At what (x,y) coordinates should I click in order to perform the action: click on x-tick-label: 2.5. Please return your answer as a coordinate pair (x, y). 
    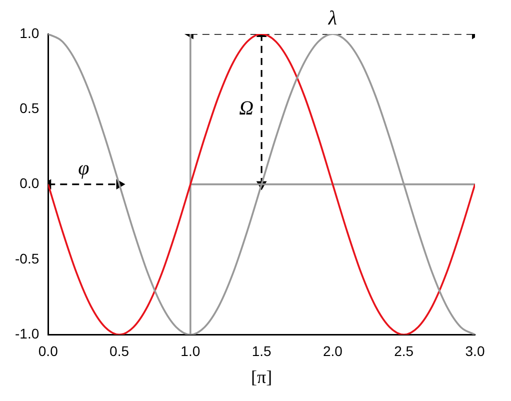
    Looking at the image, I should click on (404, 350).